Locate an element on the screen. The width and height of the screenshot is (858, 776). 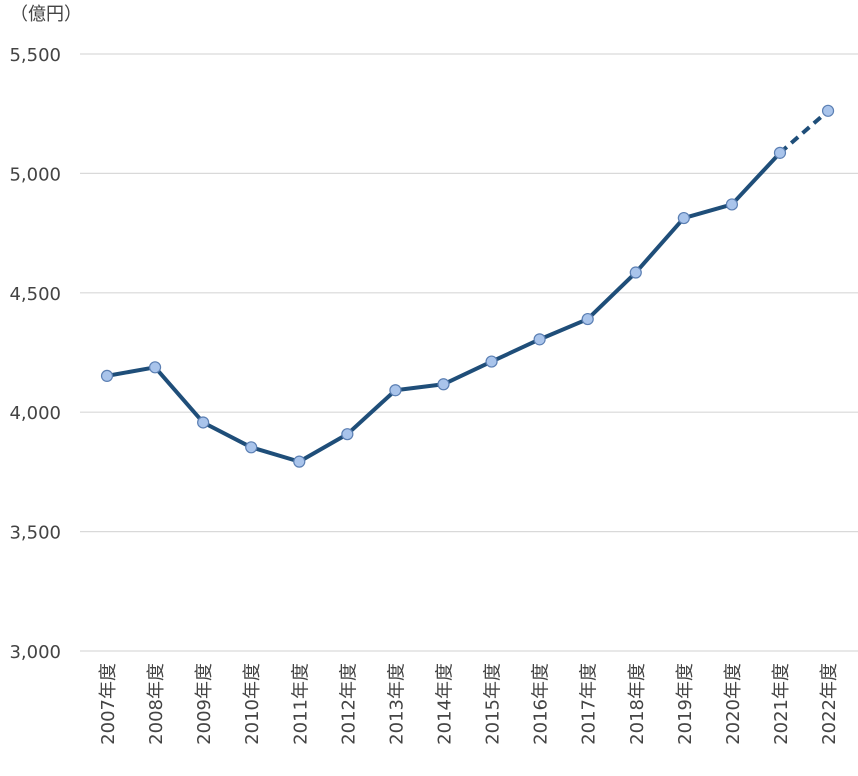
y-tick-label: 5,000 is located at coordinates (35, 174).